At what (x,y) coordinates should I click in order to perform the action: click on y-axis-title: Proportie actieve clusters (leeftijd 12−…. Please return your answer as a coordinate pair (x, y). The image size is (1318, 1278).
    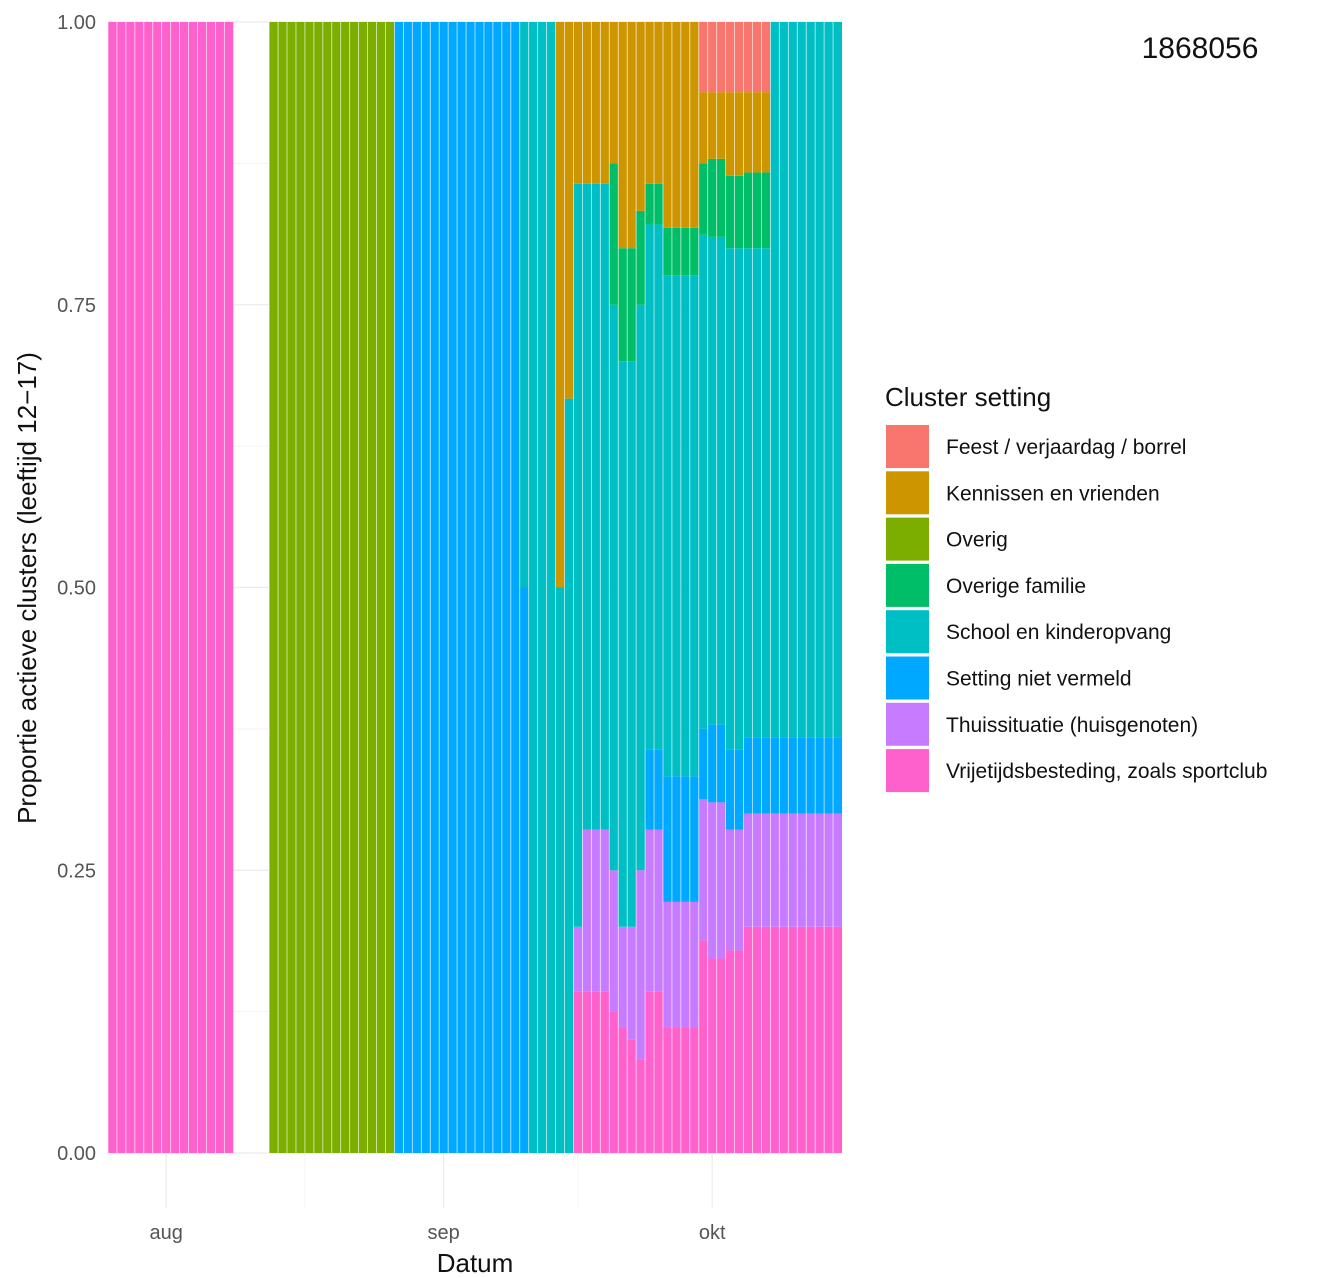
    Looking at the image, I should click on (27, 588).